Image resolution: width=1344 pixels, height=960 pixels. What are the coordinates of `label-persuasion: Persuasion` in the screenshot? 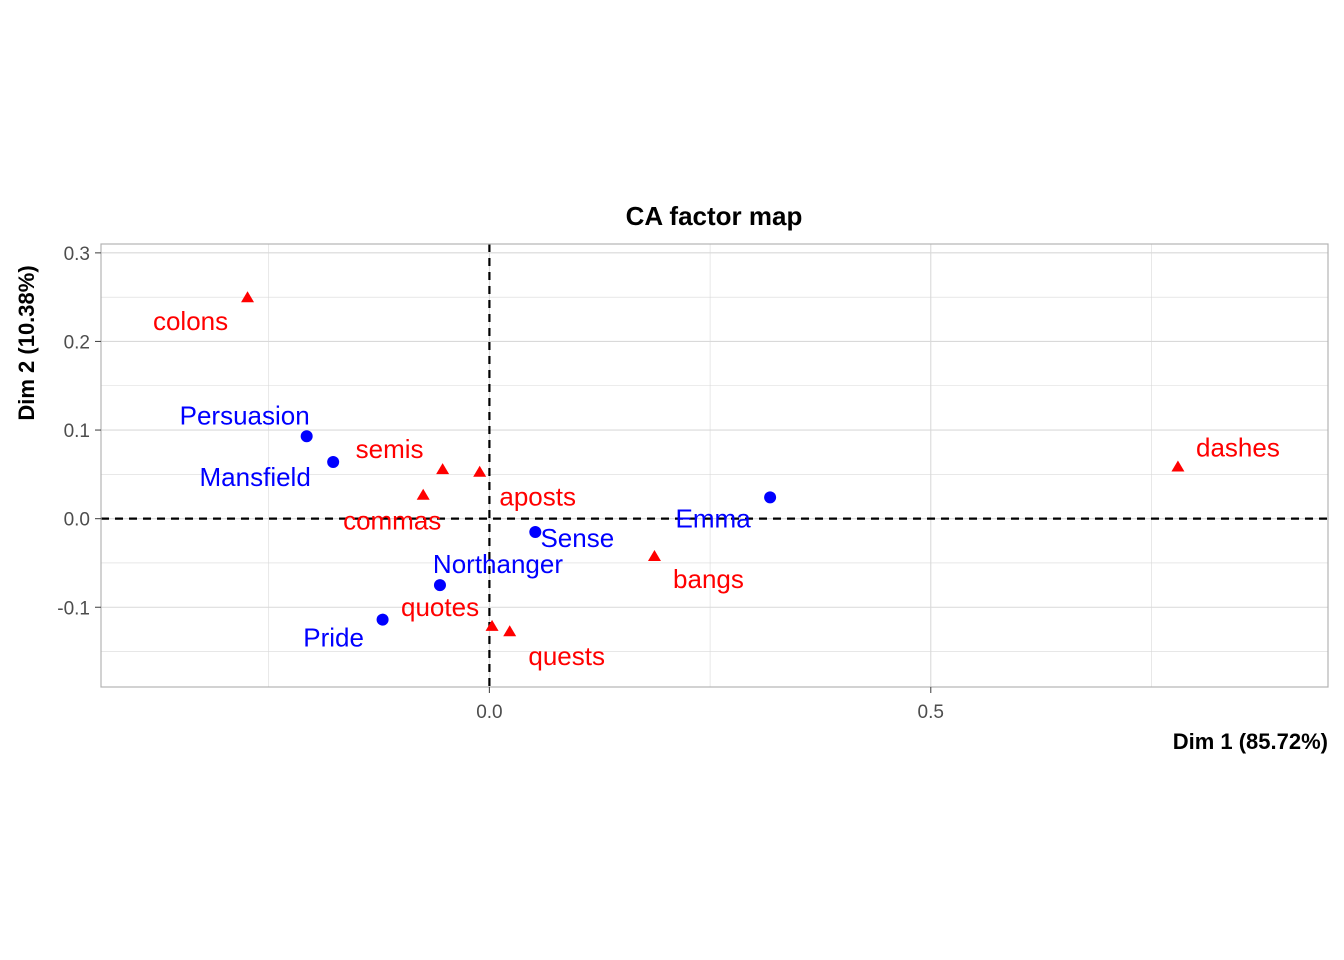 It's located at (245, 415).